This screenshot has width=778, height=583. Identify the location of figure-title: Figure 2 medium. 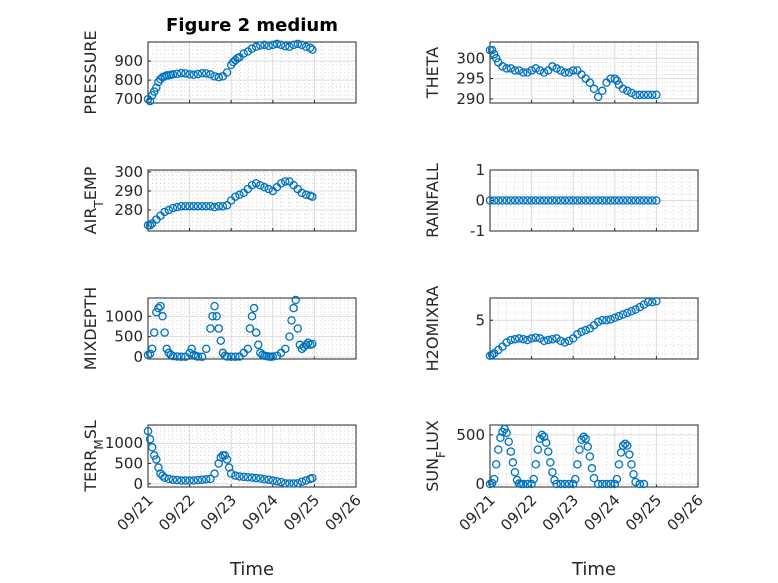
(252, 25).